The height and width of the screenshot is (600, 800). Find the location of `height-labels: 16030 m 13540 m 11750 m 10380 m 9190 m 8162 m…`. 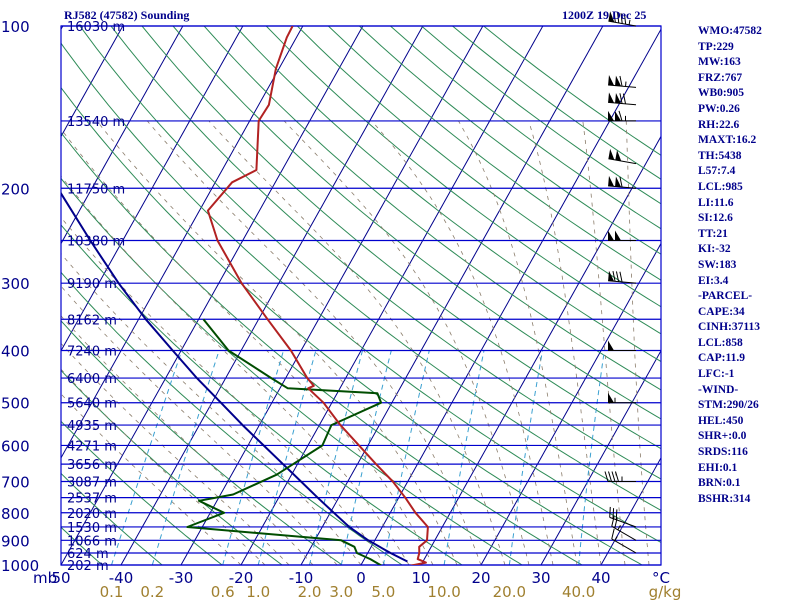

height-labels: 16030 m 13540 m 11750 m 10380 m 9190 m 8162 m… is located at coordinates (96, 297).